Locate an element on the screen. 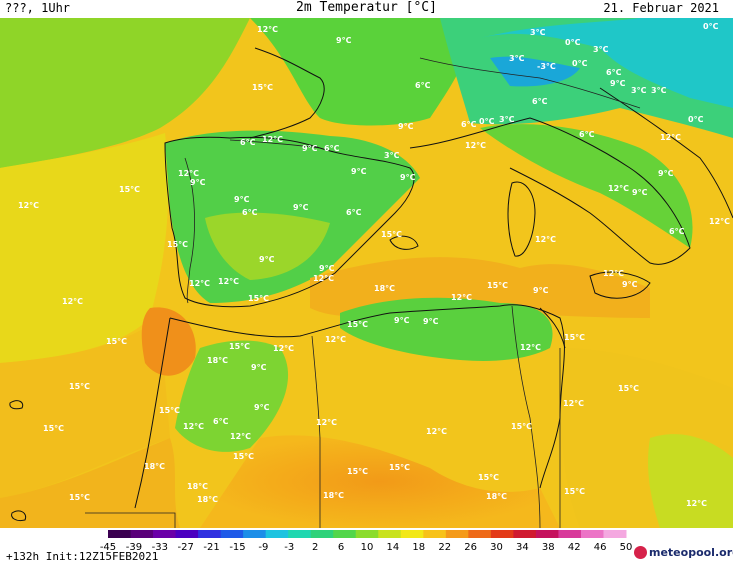 The height and width of the screenshot is (566, 733). border-morocco-algeria is located at coordinates (316, 431).